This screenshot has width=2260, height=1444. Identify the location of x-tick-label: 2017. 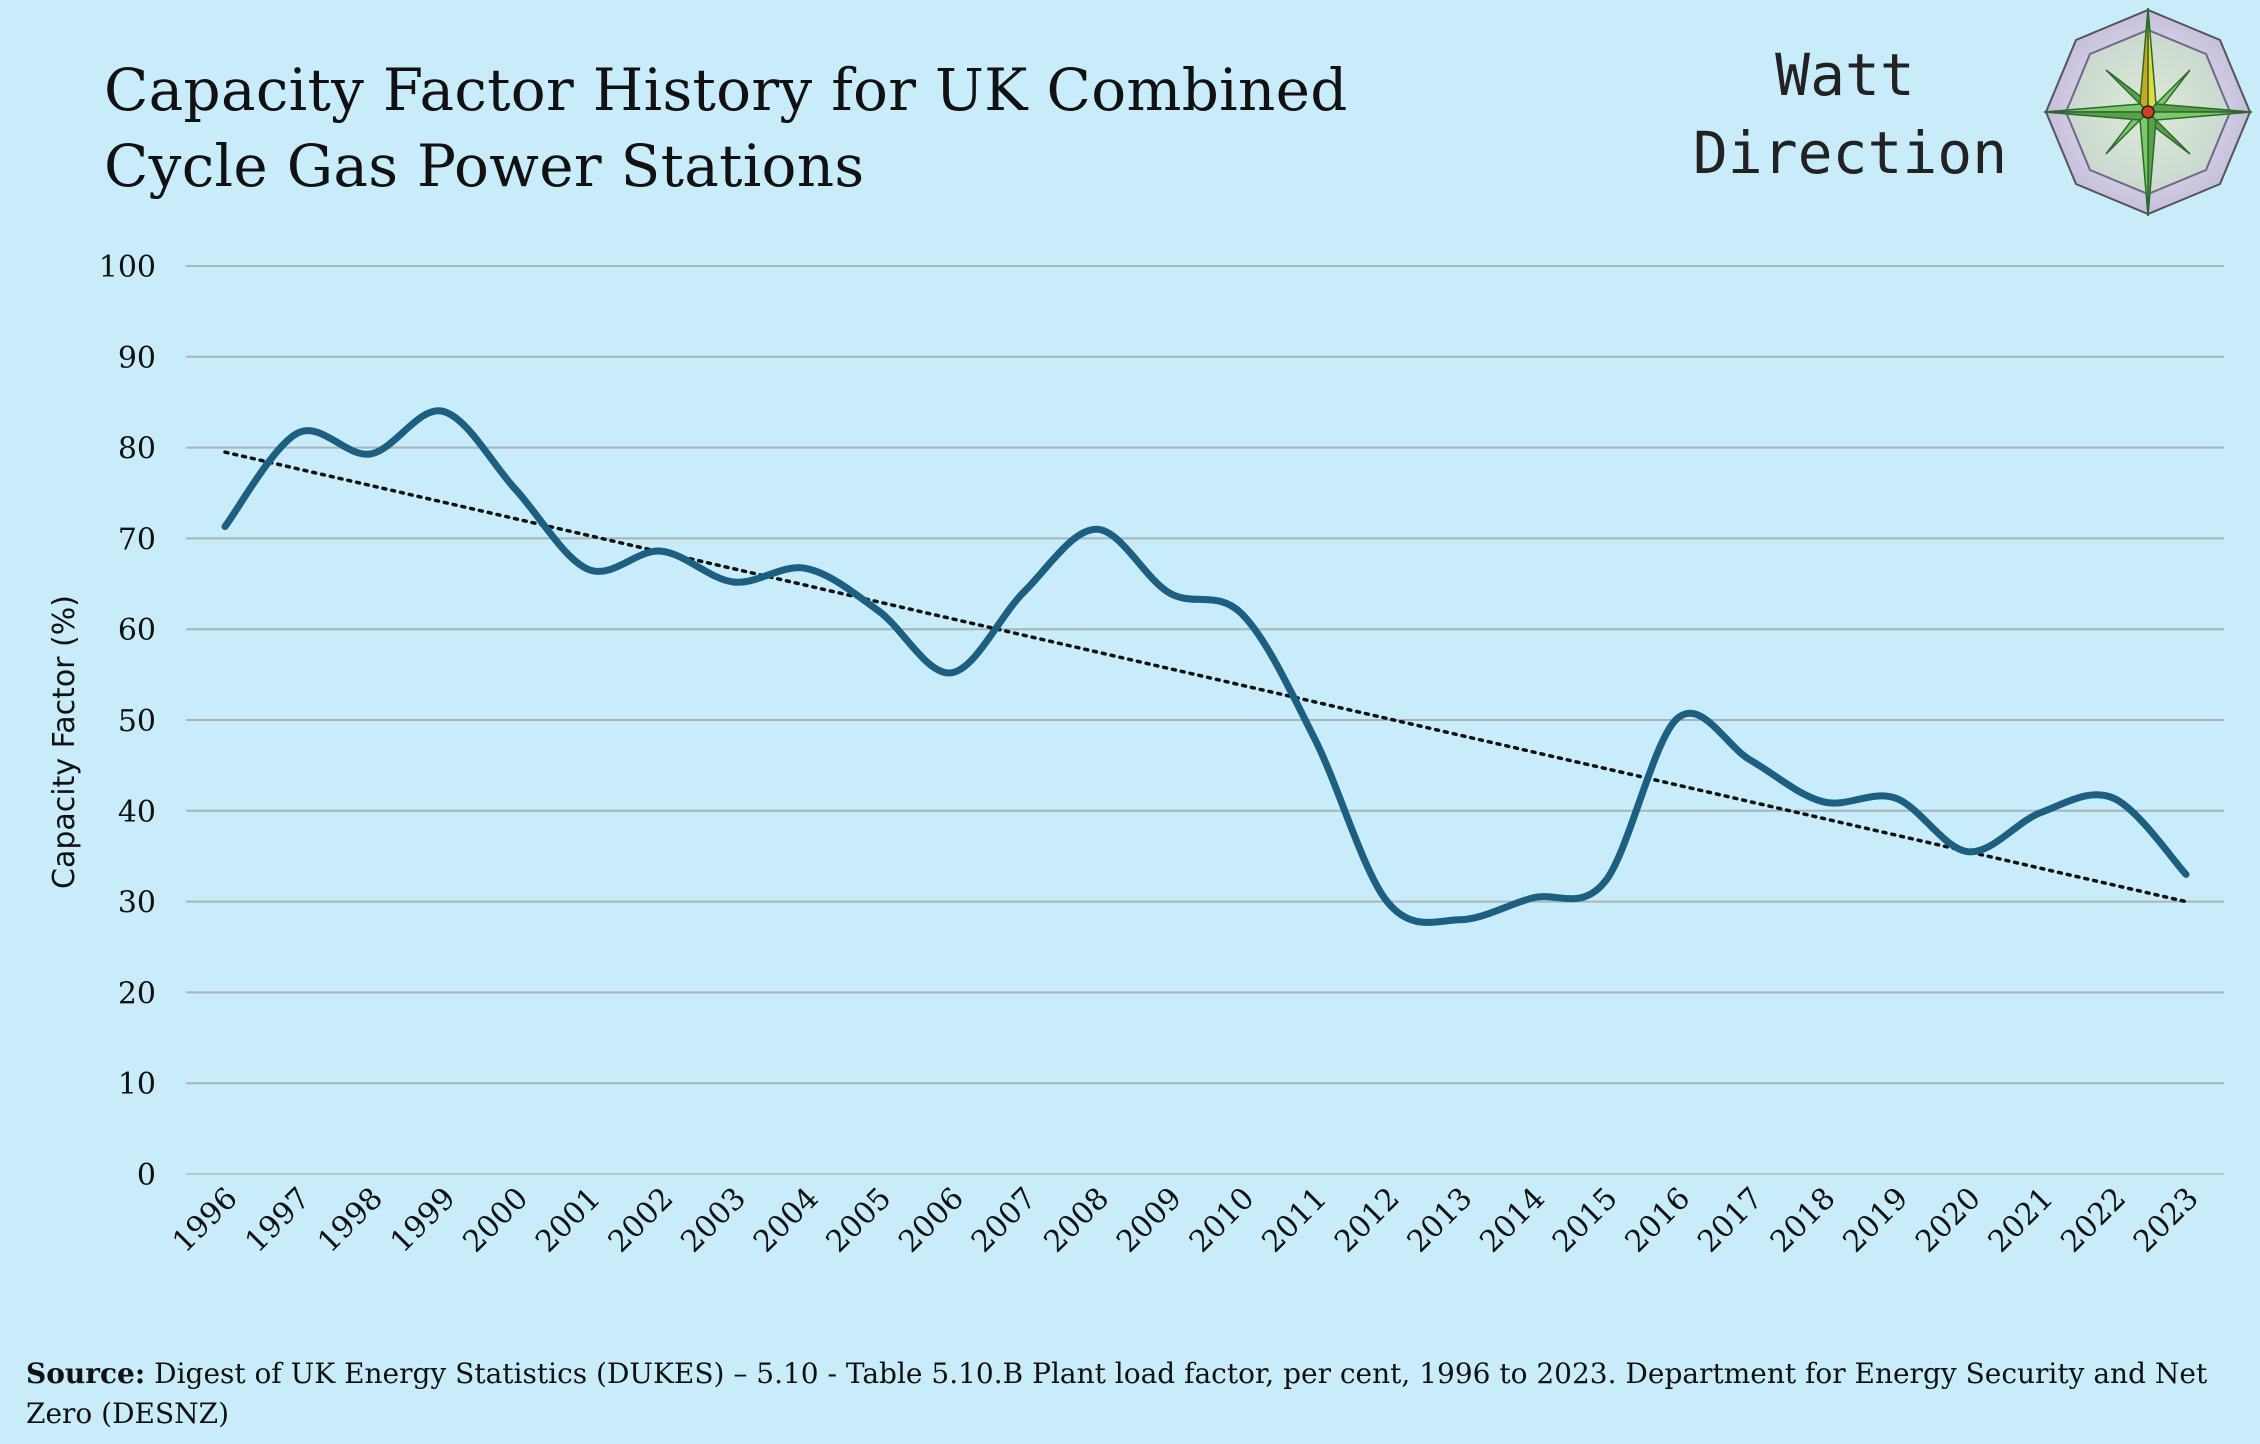
(1730, 1220).